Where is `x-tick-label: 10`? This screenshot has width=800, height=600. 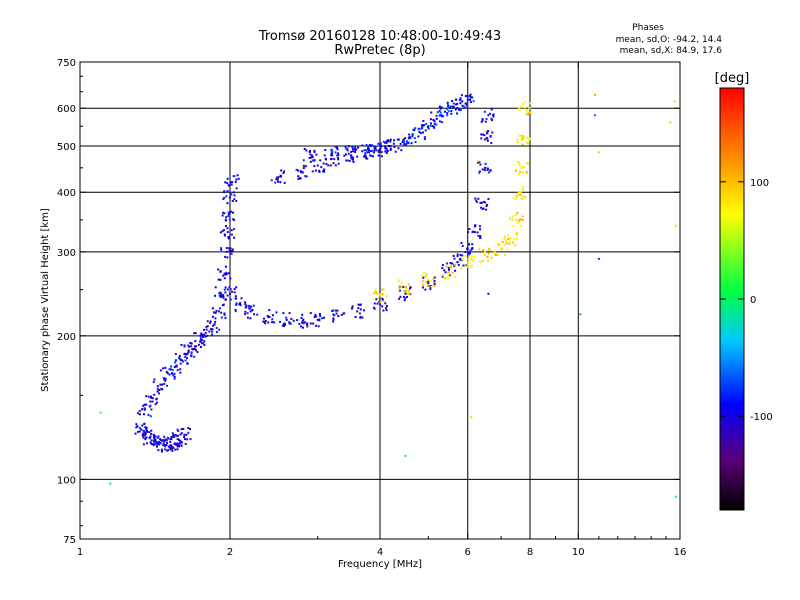
x-tick-label: 10 is located at coordinates (578, 552).